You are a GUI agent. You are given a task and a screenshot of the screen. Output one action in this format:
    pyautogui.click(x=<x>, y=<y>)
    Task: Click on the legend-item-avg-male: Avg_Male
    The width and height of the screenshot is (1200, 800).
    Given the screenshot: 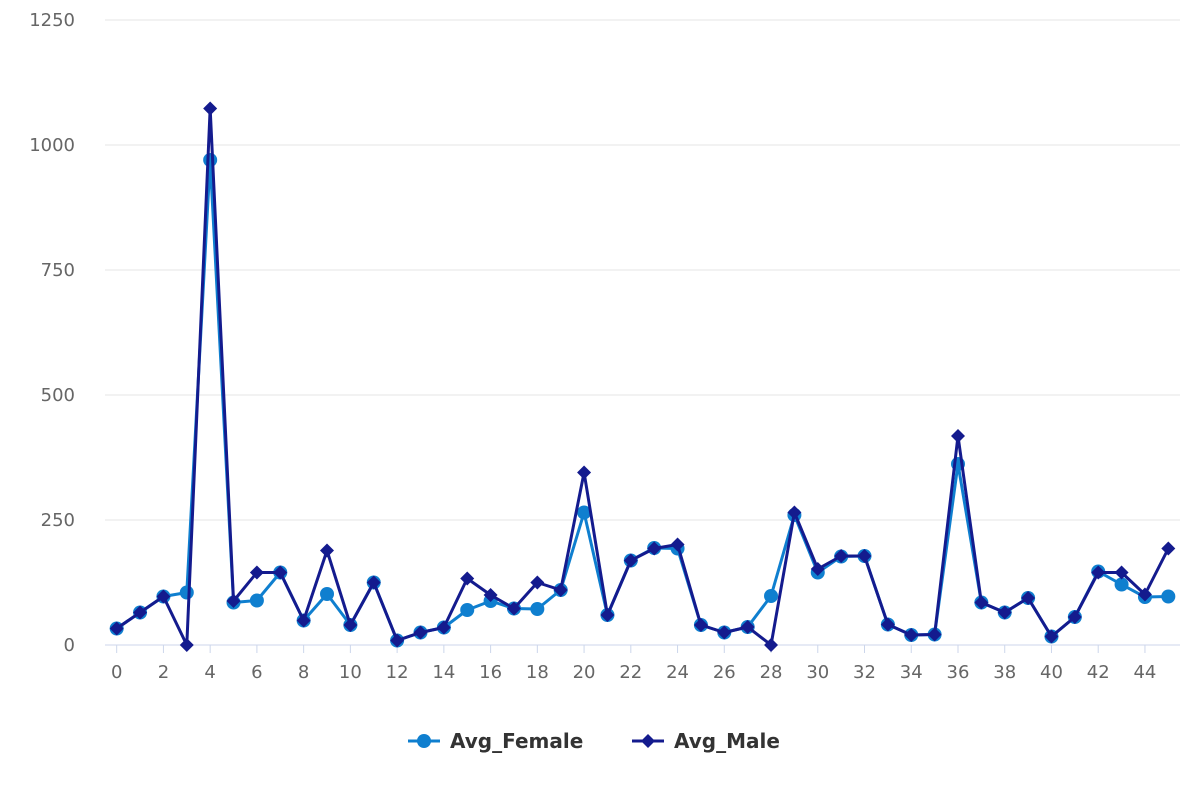 What is the action you would take?
    pyautogui.click(x=706, y=741)
    